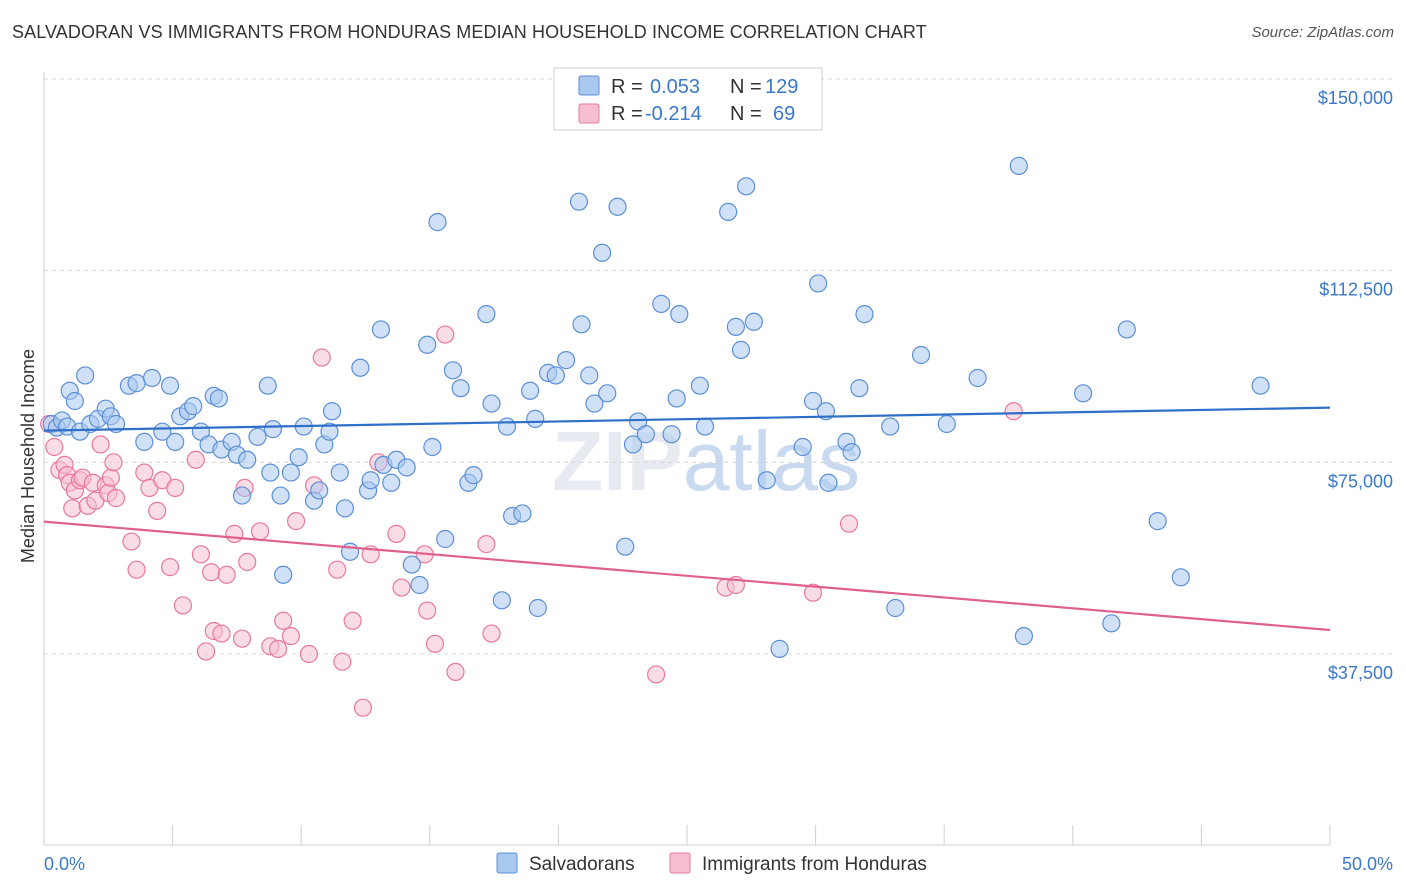  Describe the element at coordinates (1355, 385) in the screenshot. I see `y-tick-labels: $37,500 $75,000 $112,500 $150,000` at that location.